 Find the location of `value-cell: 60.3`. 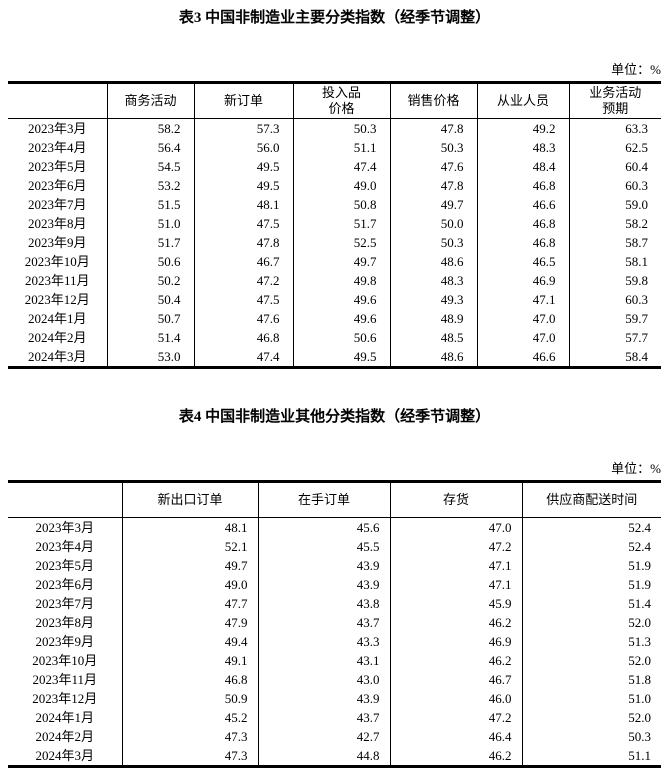

value-cell: 60.3 is located at coordinates (636, 299).